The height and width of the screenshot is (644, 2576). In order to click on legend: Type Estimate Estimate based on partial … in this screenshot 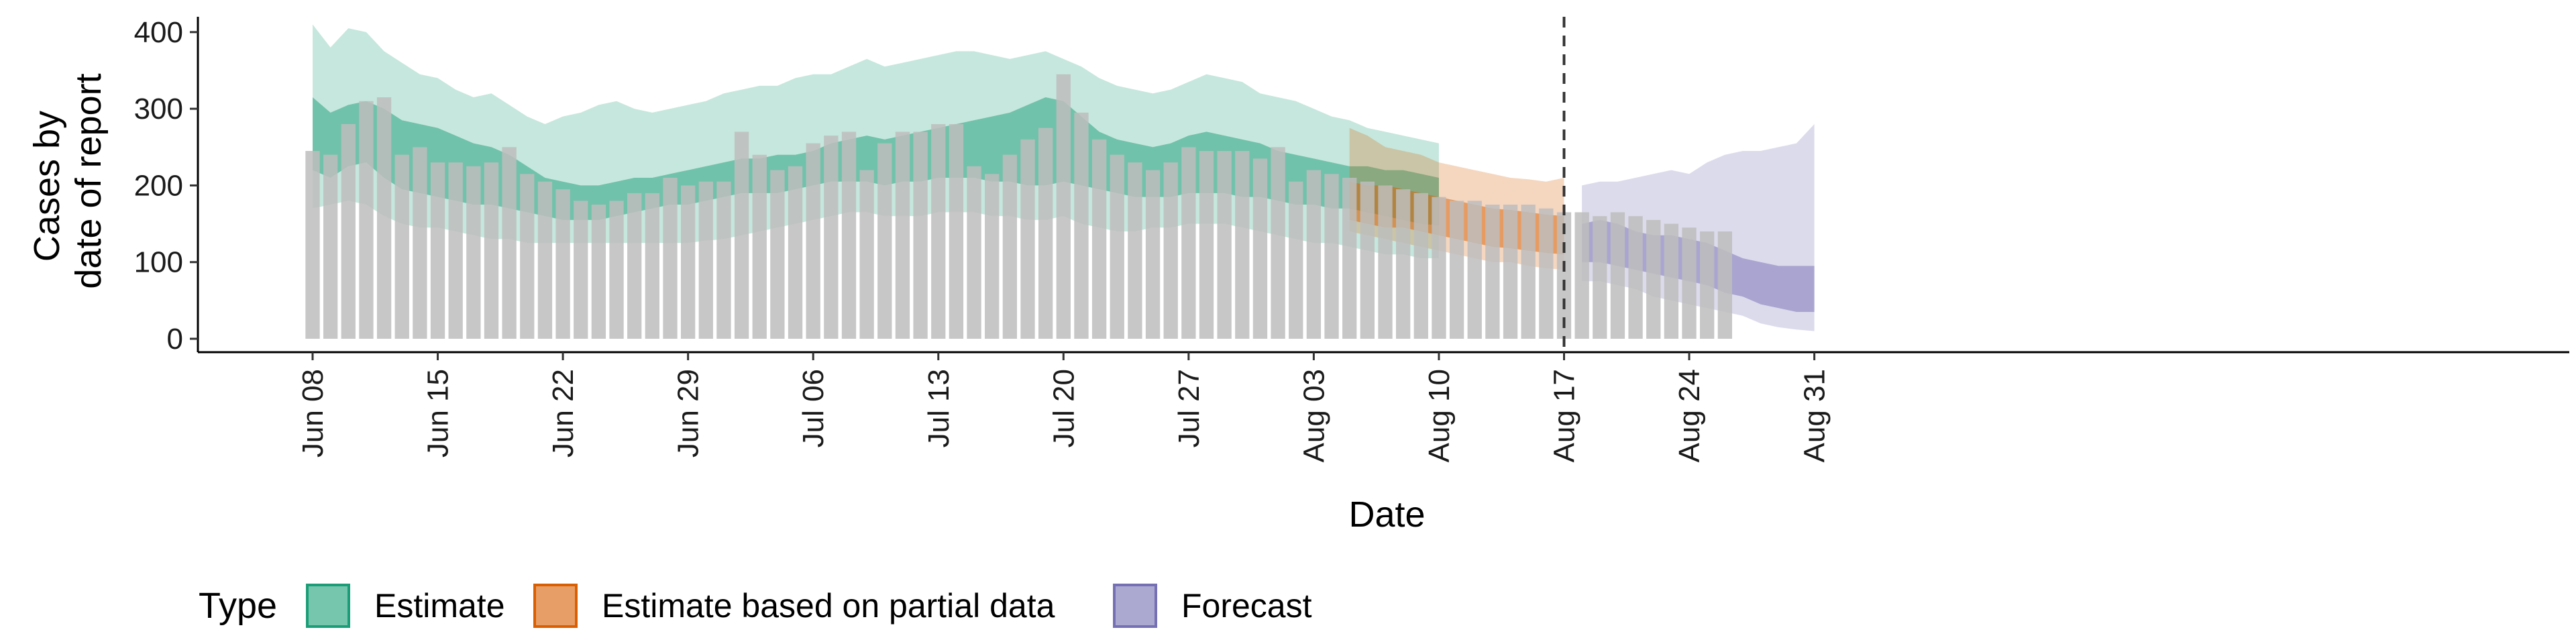, I will do `click(755, 606)`.